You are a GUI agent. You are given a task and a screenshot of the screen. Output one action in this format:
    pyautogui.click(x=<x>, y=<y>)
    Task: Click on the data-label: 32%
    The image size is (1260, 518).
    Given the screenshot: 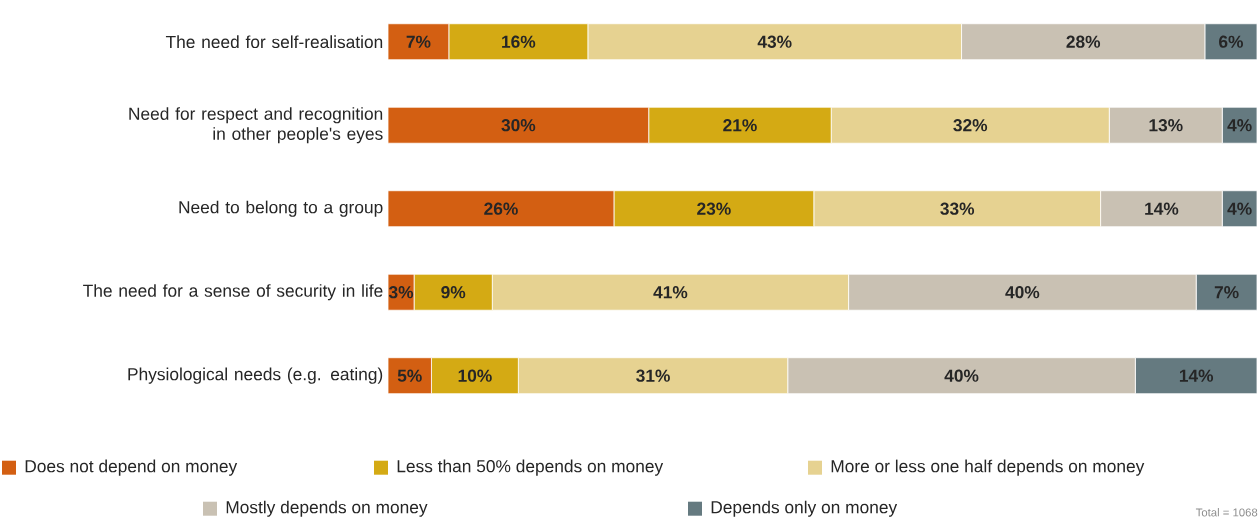 What is the action you would take?
    pyautogui.click(x=970, y=125)
    